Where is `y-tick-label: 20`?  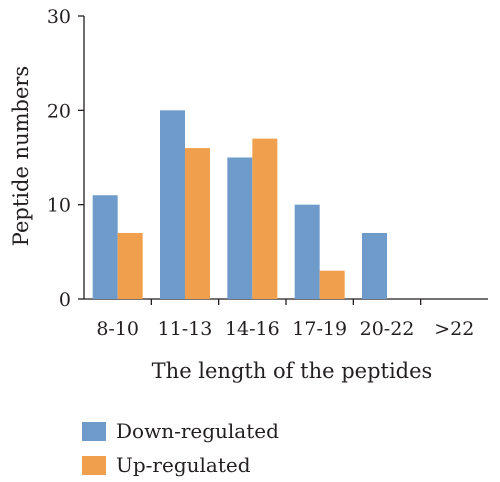
y-tick-label: 20 is located at coordinates (59, 111).